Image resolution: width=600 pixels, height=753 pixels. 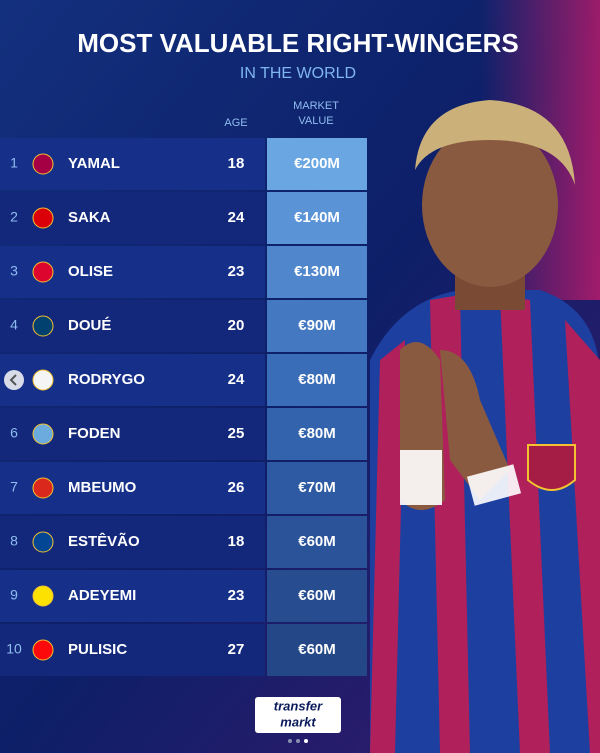 What do you see at coordinates (102, 595) in the screenshot?
I see `player-name: ADEYEMI` at bounding box center [102, 595].